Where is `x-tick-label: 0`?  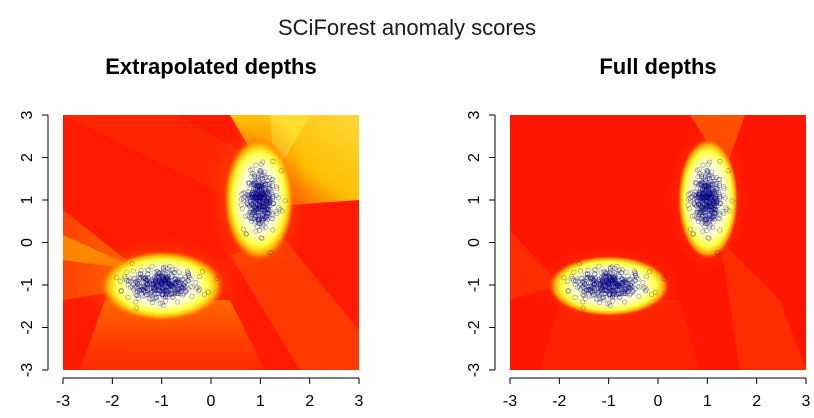 x-tick-label: 0 is located at coordinates (658, 401).